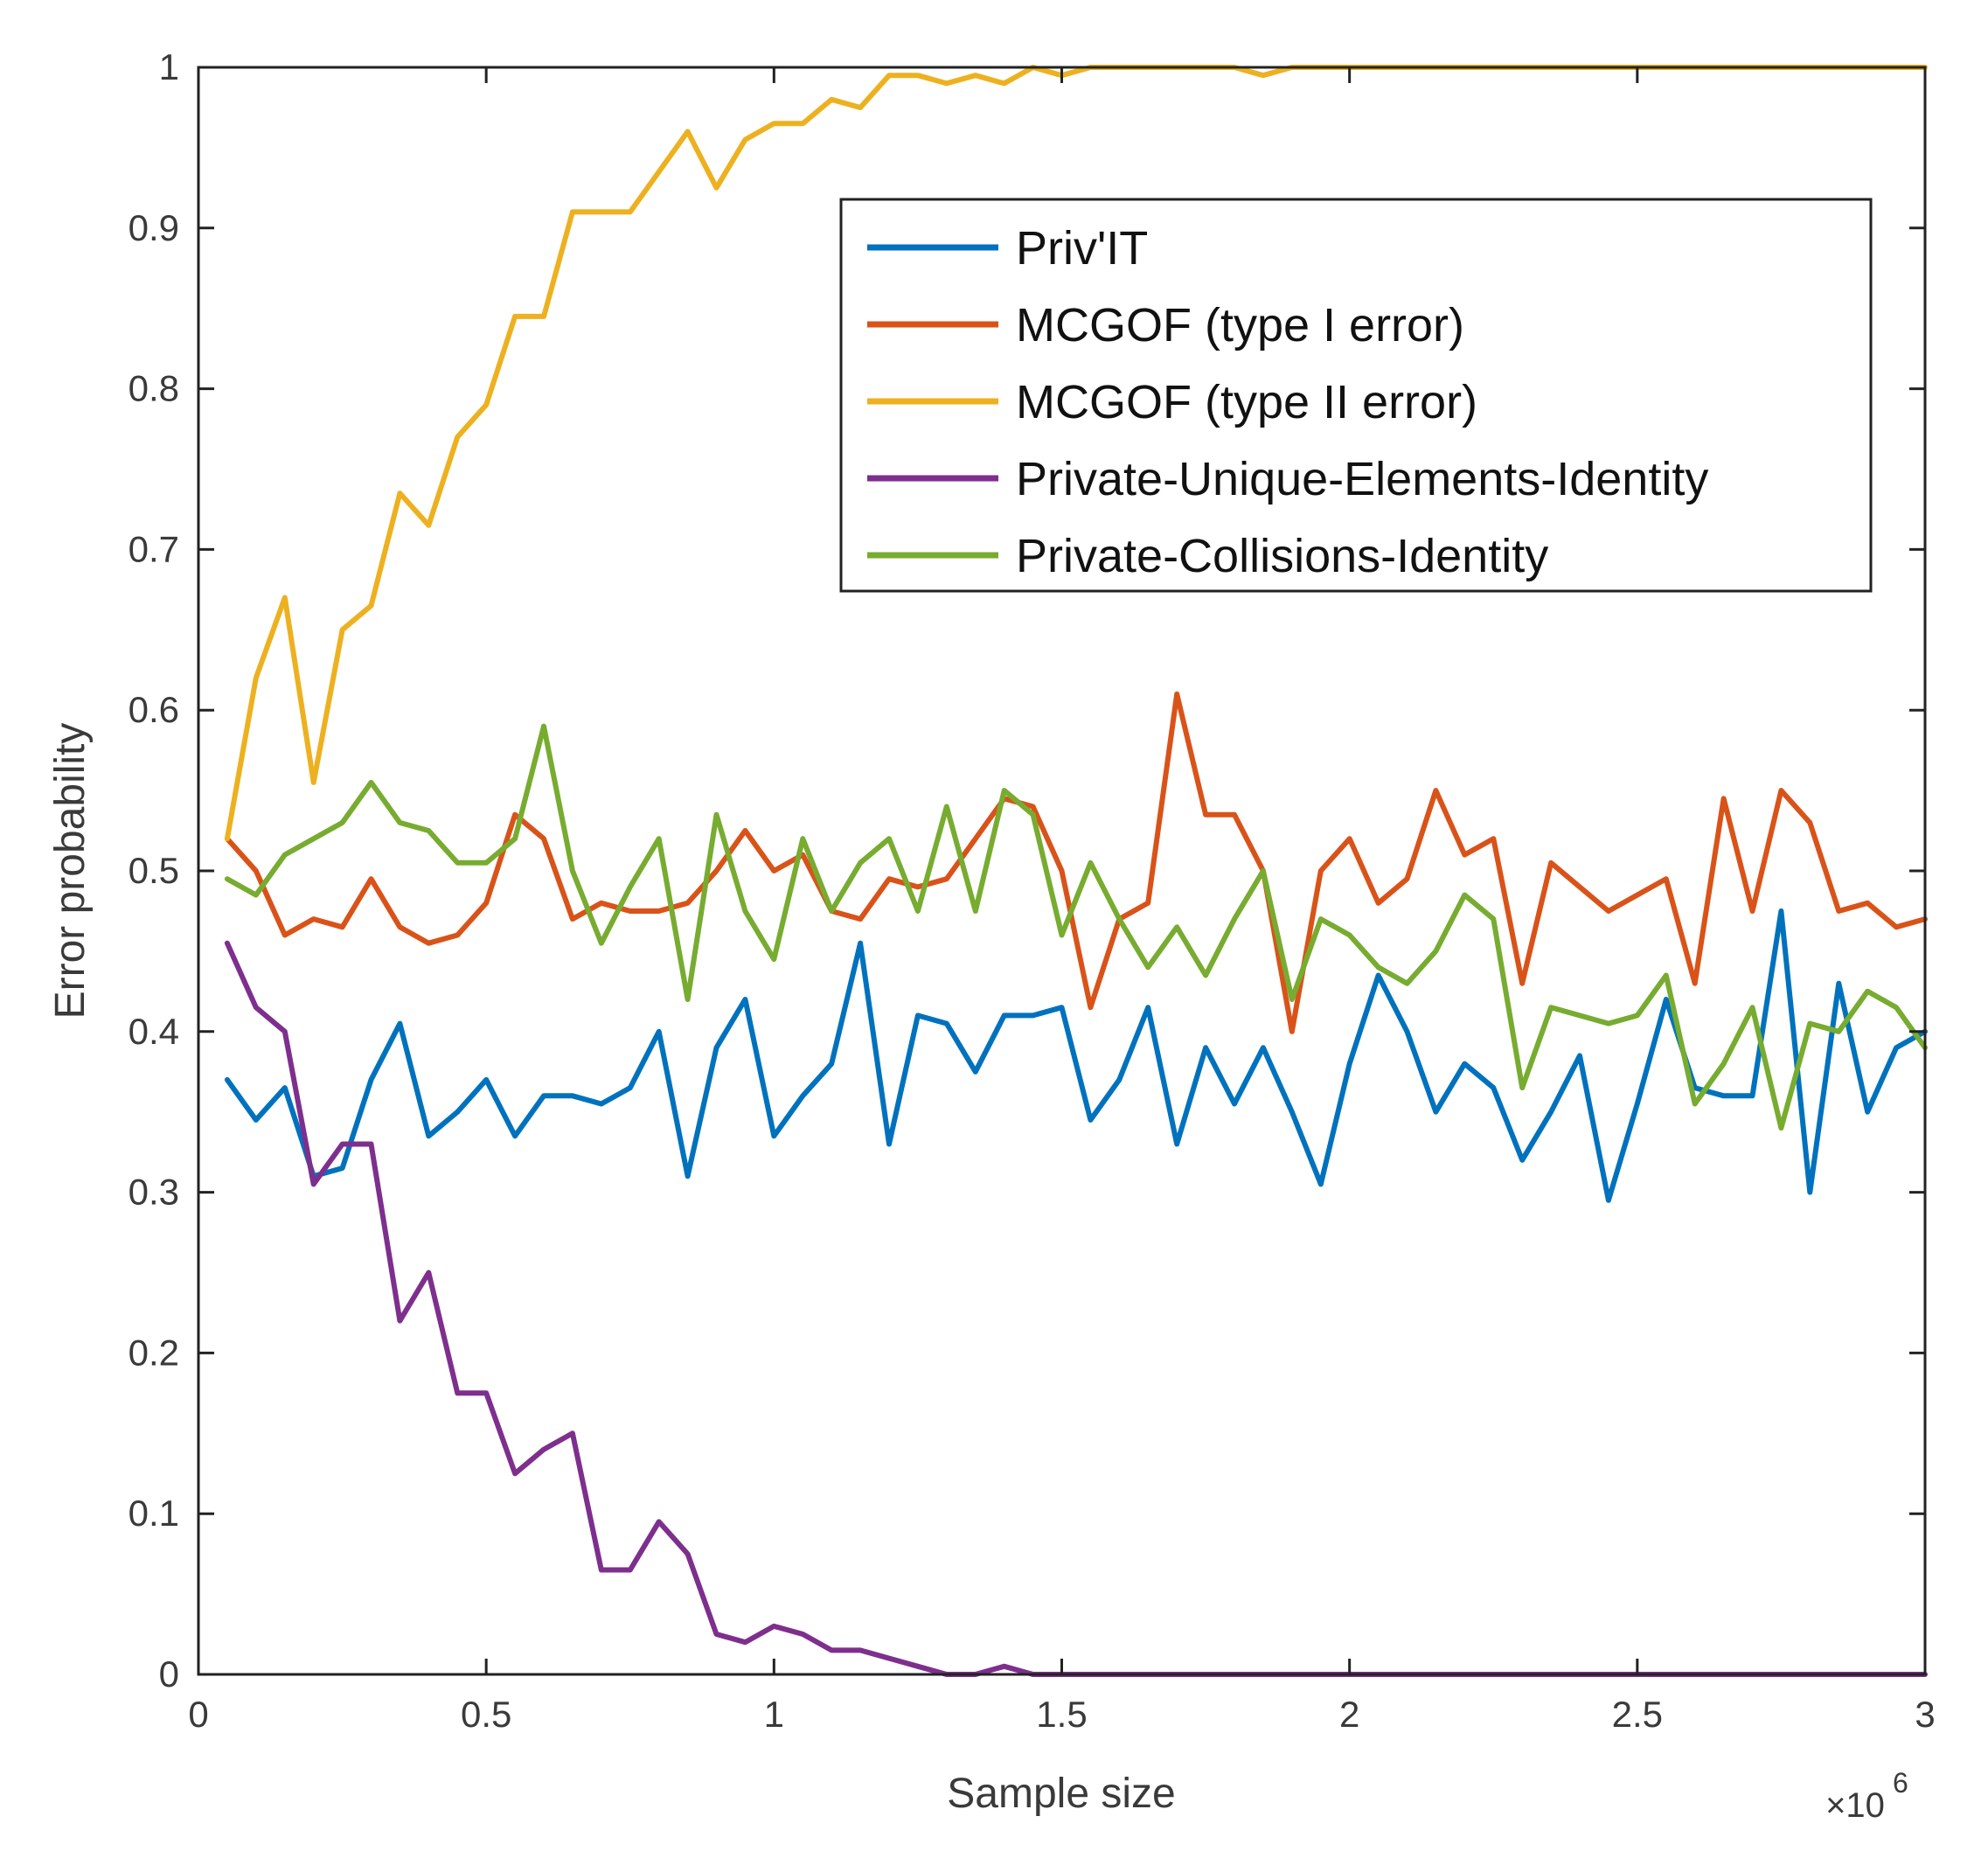  I want to click on legend-label-3: Private-Unique-Elements-Identity, so click(1362, 479).